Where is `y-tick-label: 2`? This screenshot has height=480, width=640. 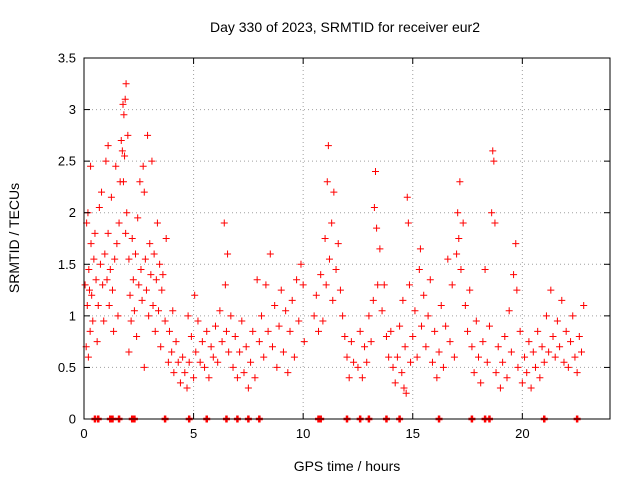
y-tick-label: 2 is located at coordinates (72, 212).